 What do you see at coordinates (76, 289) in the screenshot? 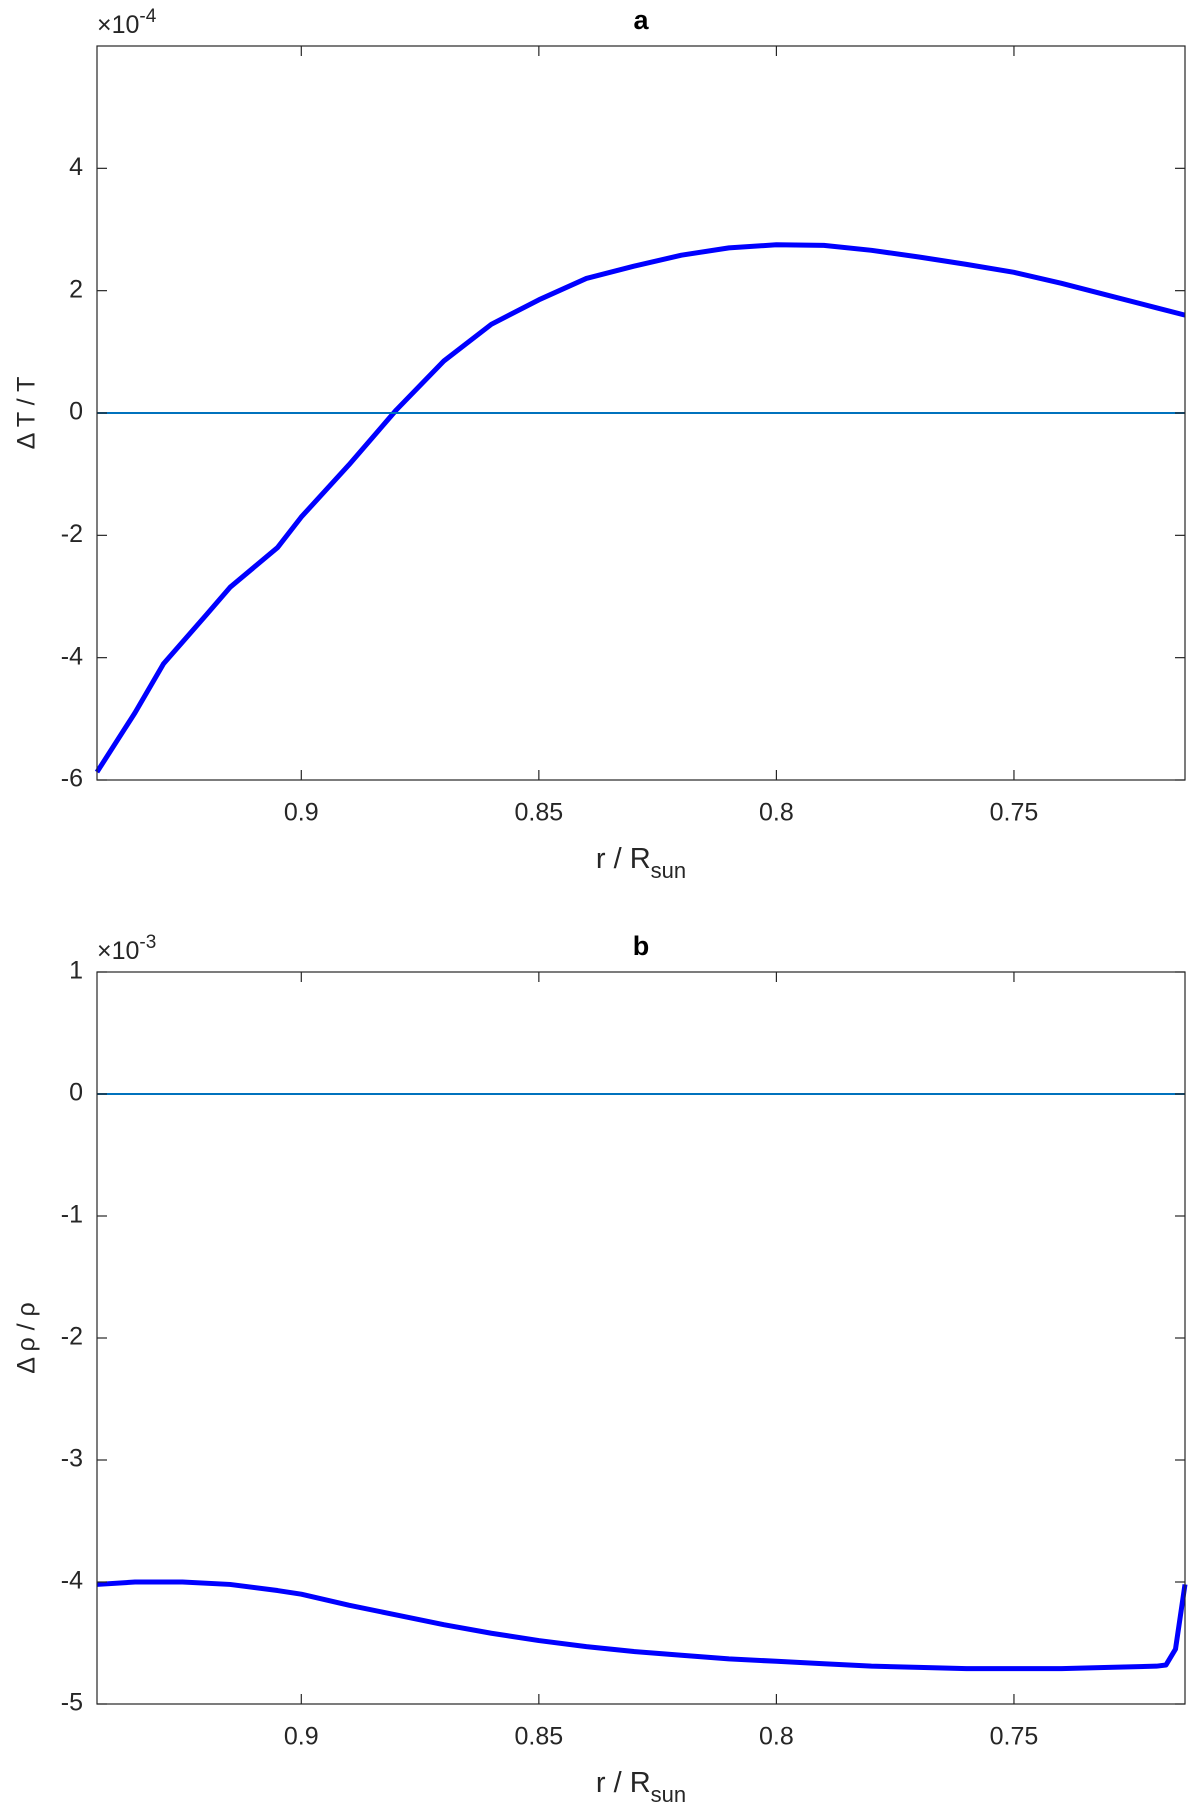
I see `y-tick-label: 2` at bounding box center [76, 289].